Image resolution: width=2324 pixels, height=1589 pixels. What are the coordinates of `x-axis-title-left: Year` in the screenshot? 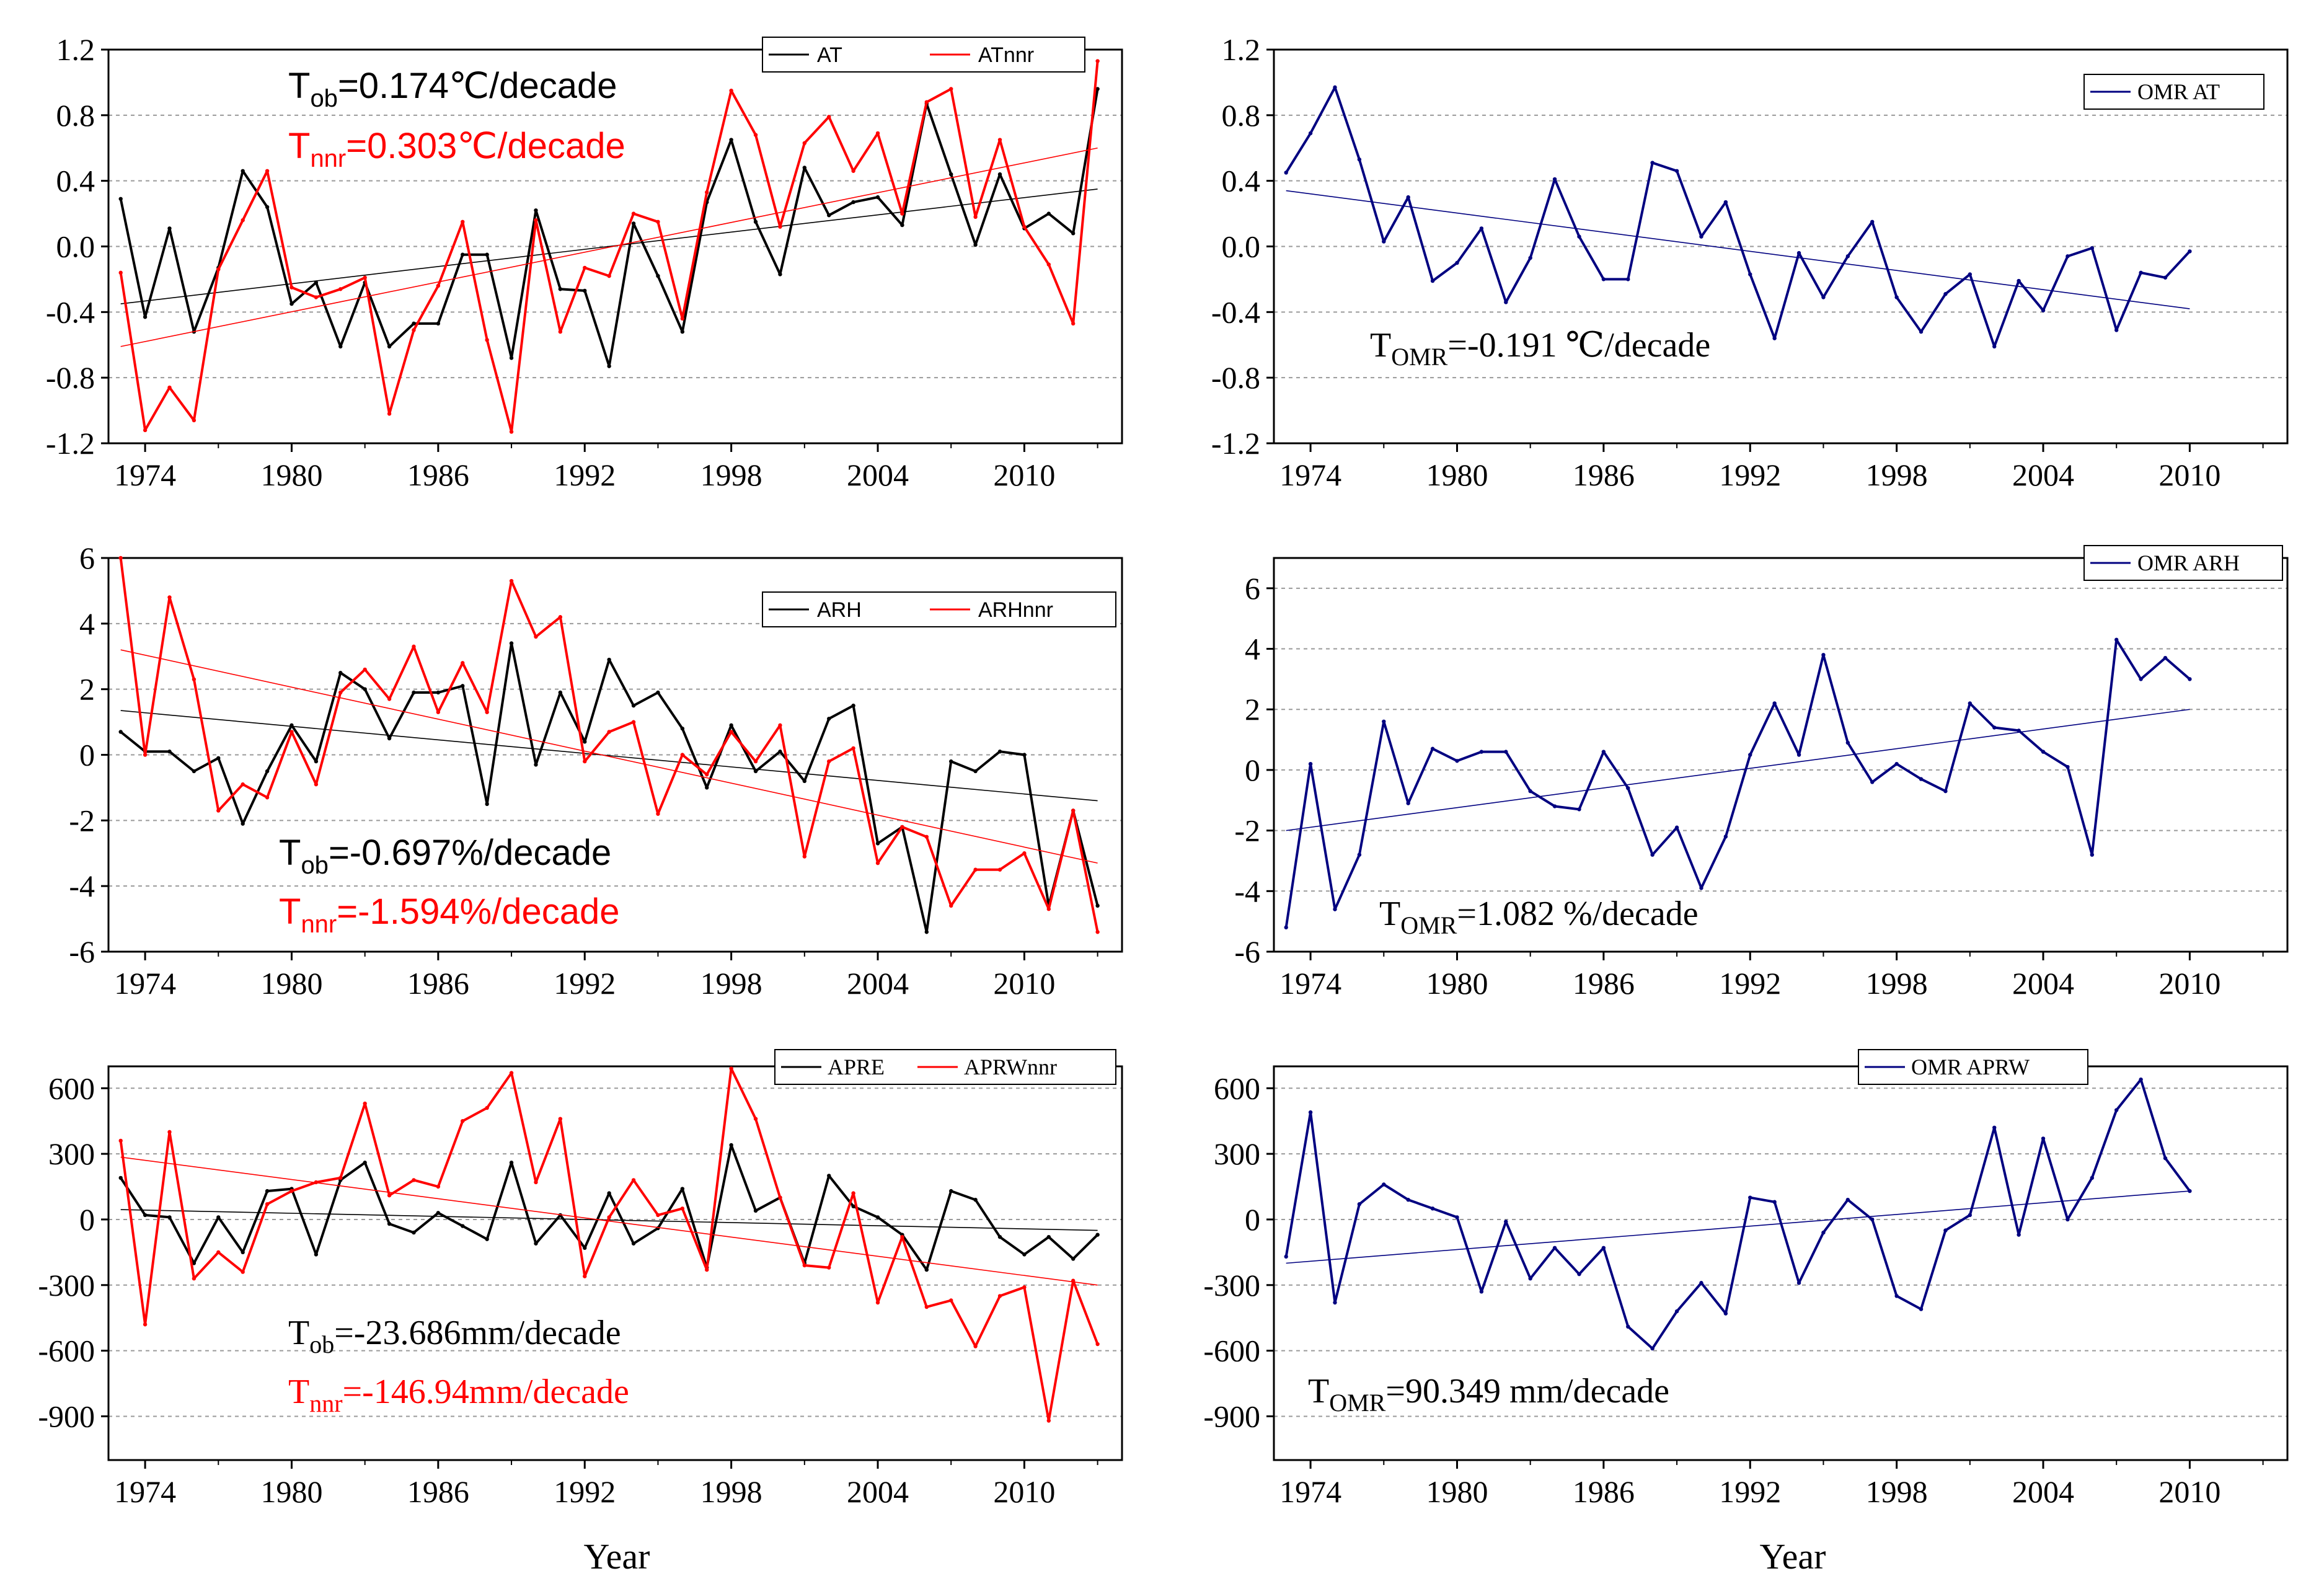 It's located at (617, 1556).